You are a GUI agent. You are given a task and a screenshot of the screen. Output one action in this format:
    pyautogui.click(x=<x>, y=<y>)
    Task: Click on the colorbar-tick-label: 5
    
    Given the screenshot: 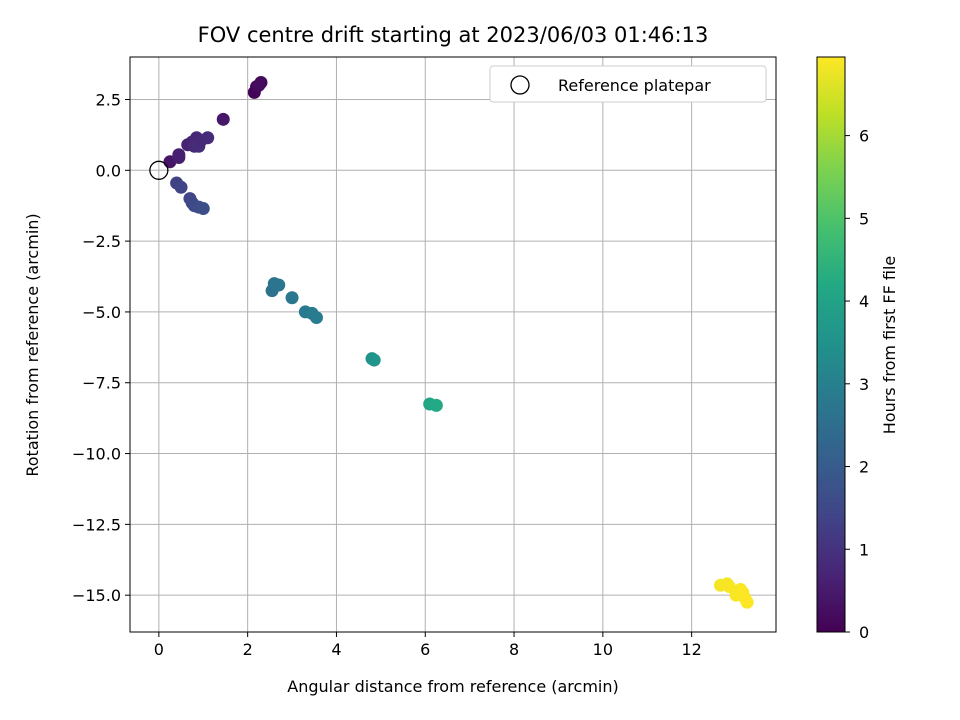 What is the action you would take?
    pyautogui.click(x=864, y=218)
    